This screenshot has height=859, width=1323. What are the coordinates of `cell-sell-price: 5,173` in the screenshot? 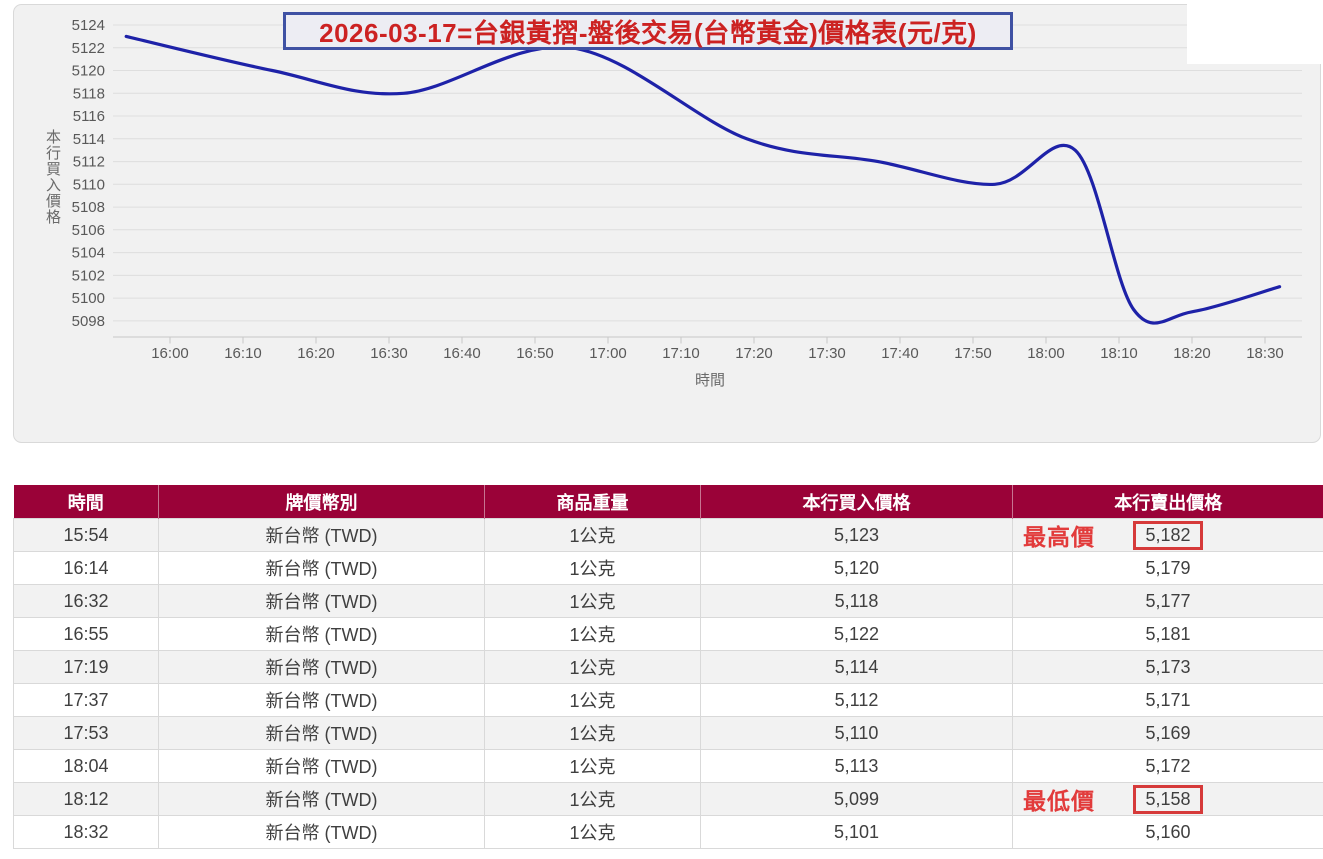 It's located at (1167, 667).